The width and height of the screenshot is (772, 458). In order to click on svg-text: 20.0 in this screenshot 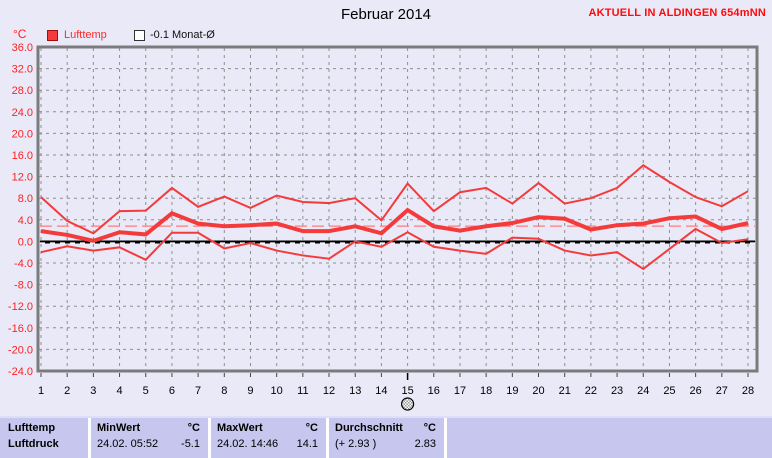, I will do `click(22, 134)`.